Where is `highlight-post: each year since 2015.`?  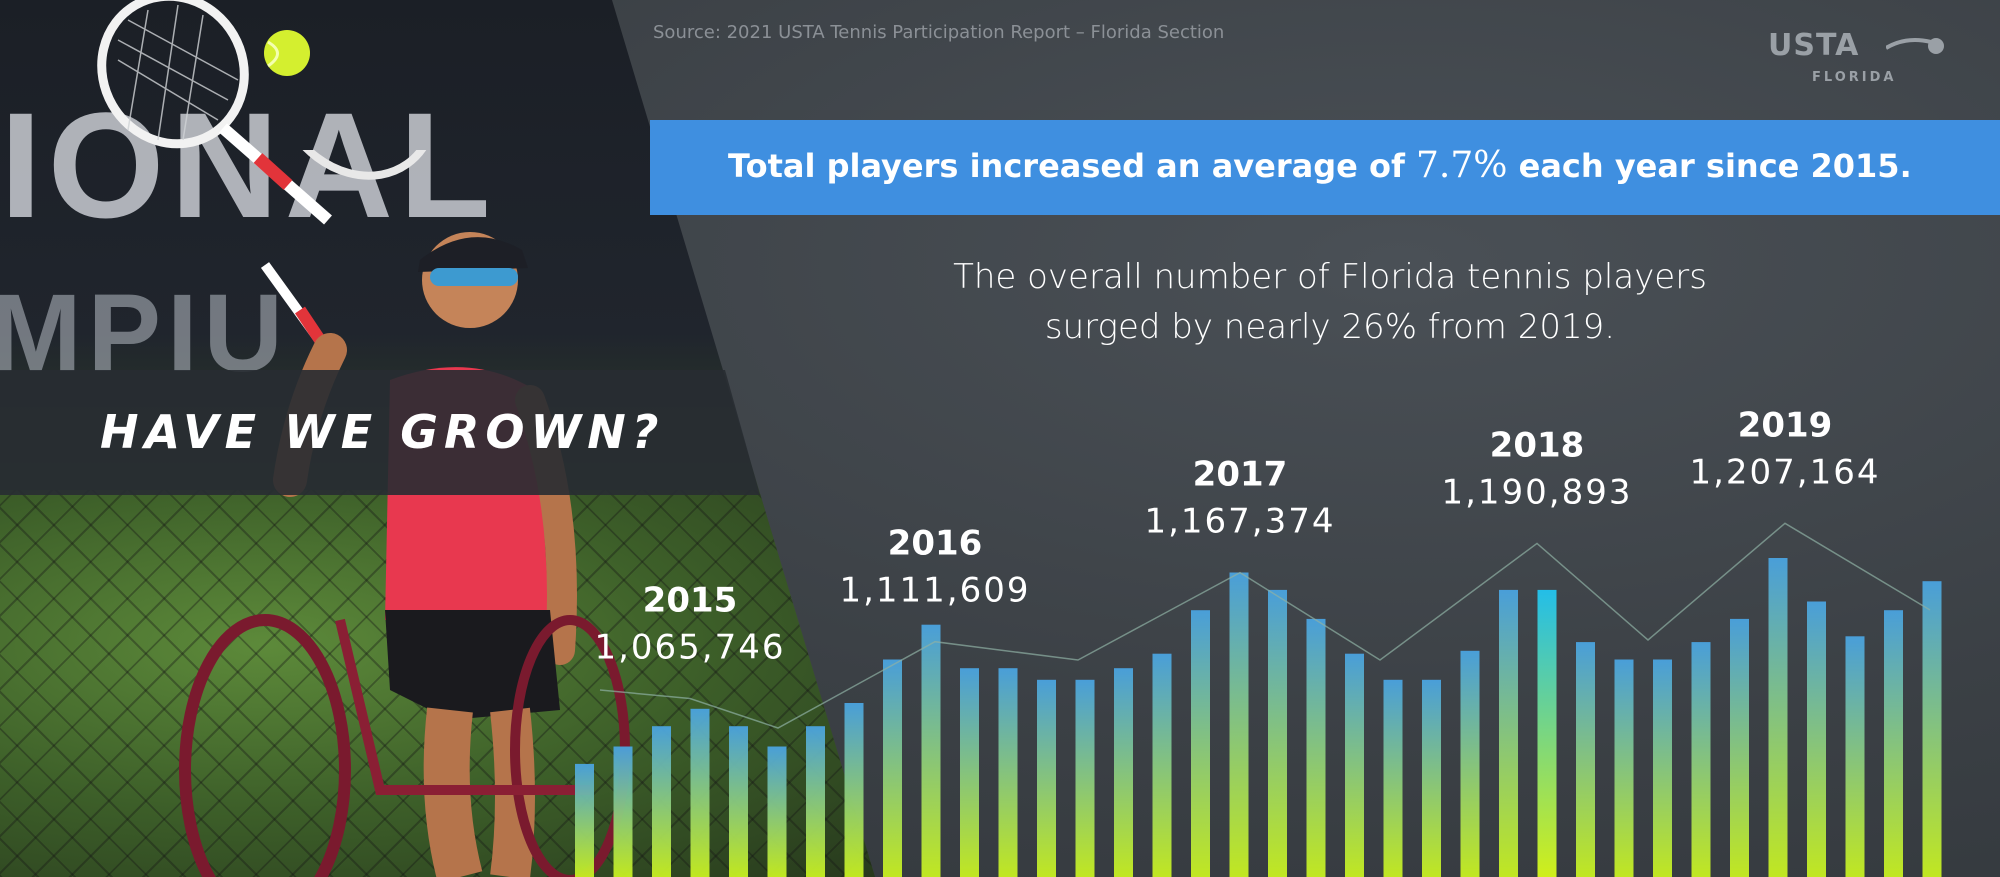 highlight-post: each year since 2015. is located at coordinates (1709, 166).